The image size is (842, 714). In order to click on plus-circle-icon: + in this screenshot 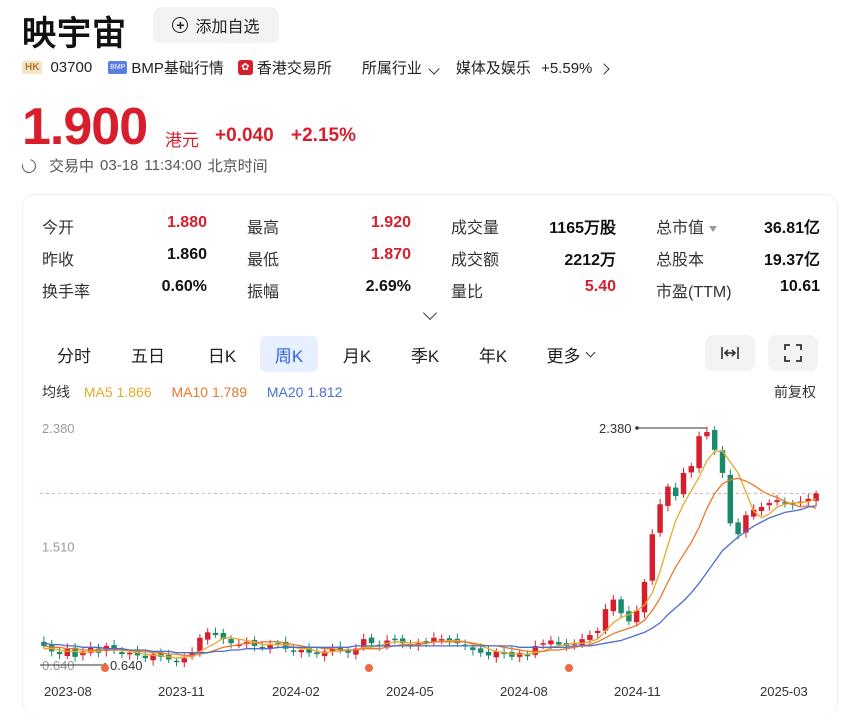, I will do `click(180, 25)`.